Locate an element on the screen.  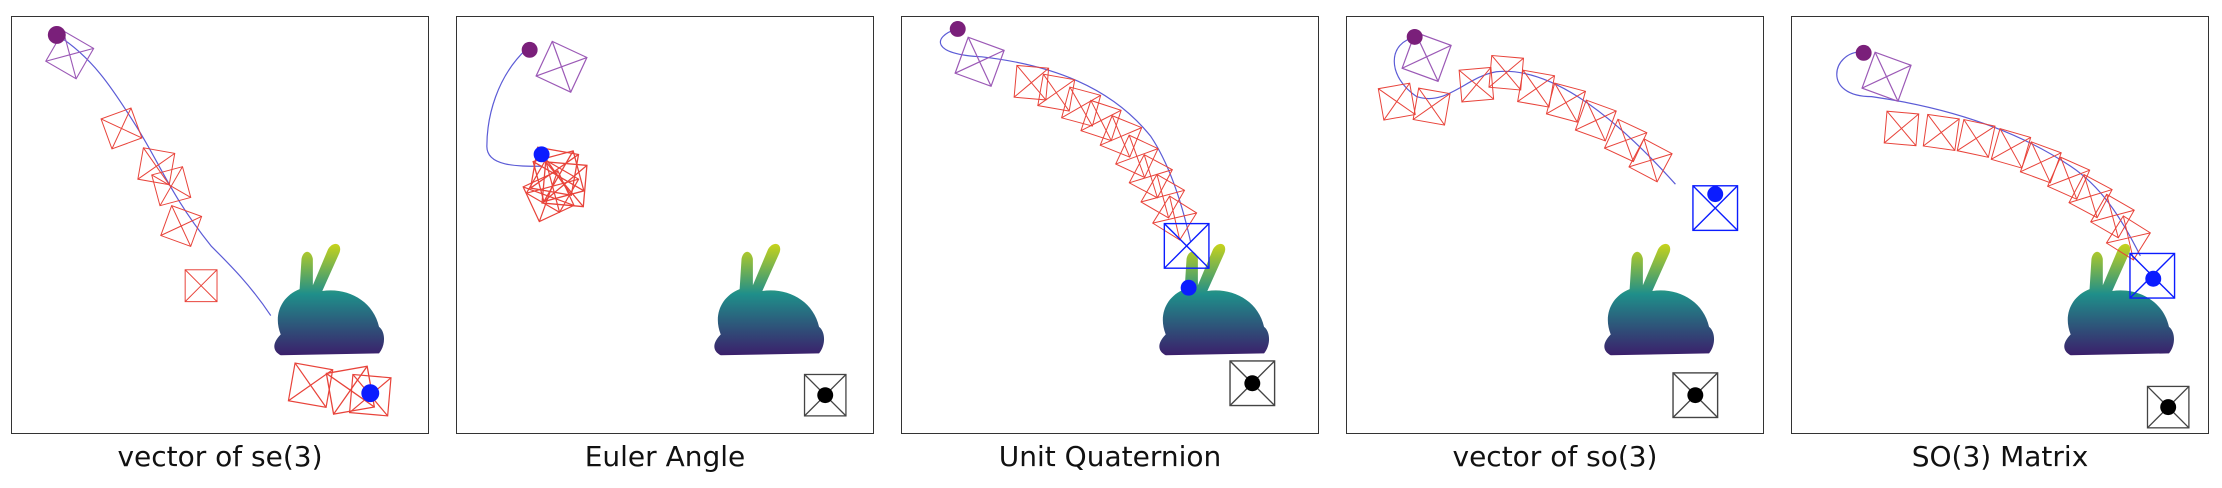
caption-euler: Euler Angle is located at coordinates (665, 456).